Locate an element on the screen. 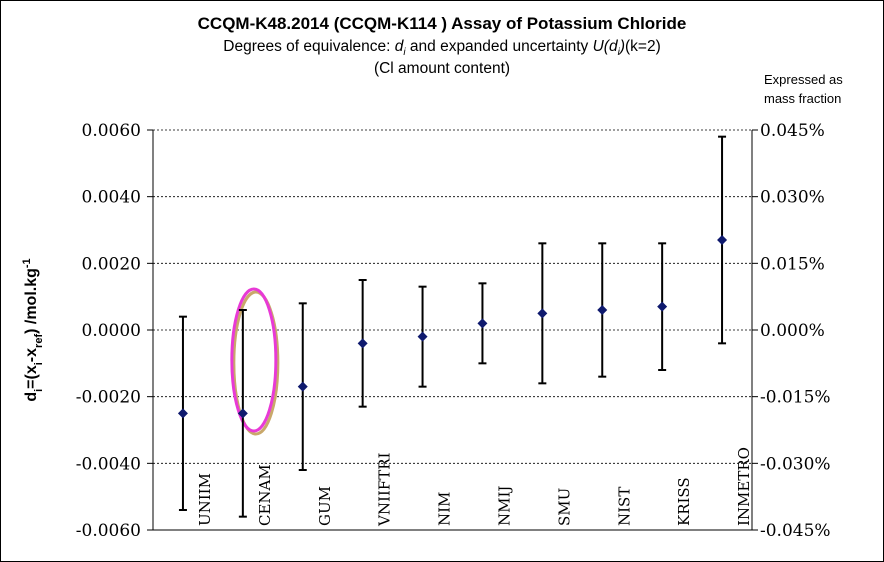  category-label: KRISS is located at coordinates (684, 501).